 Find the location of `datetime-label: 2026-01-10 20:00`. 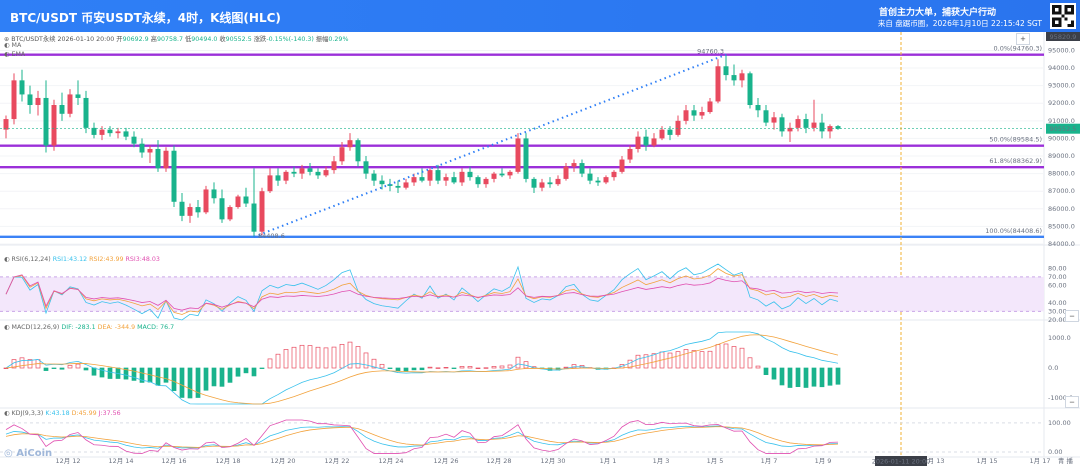

datetime-label: 2026-01-10 20:00 is located at coordinates (86, 39).